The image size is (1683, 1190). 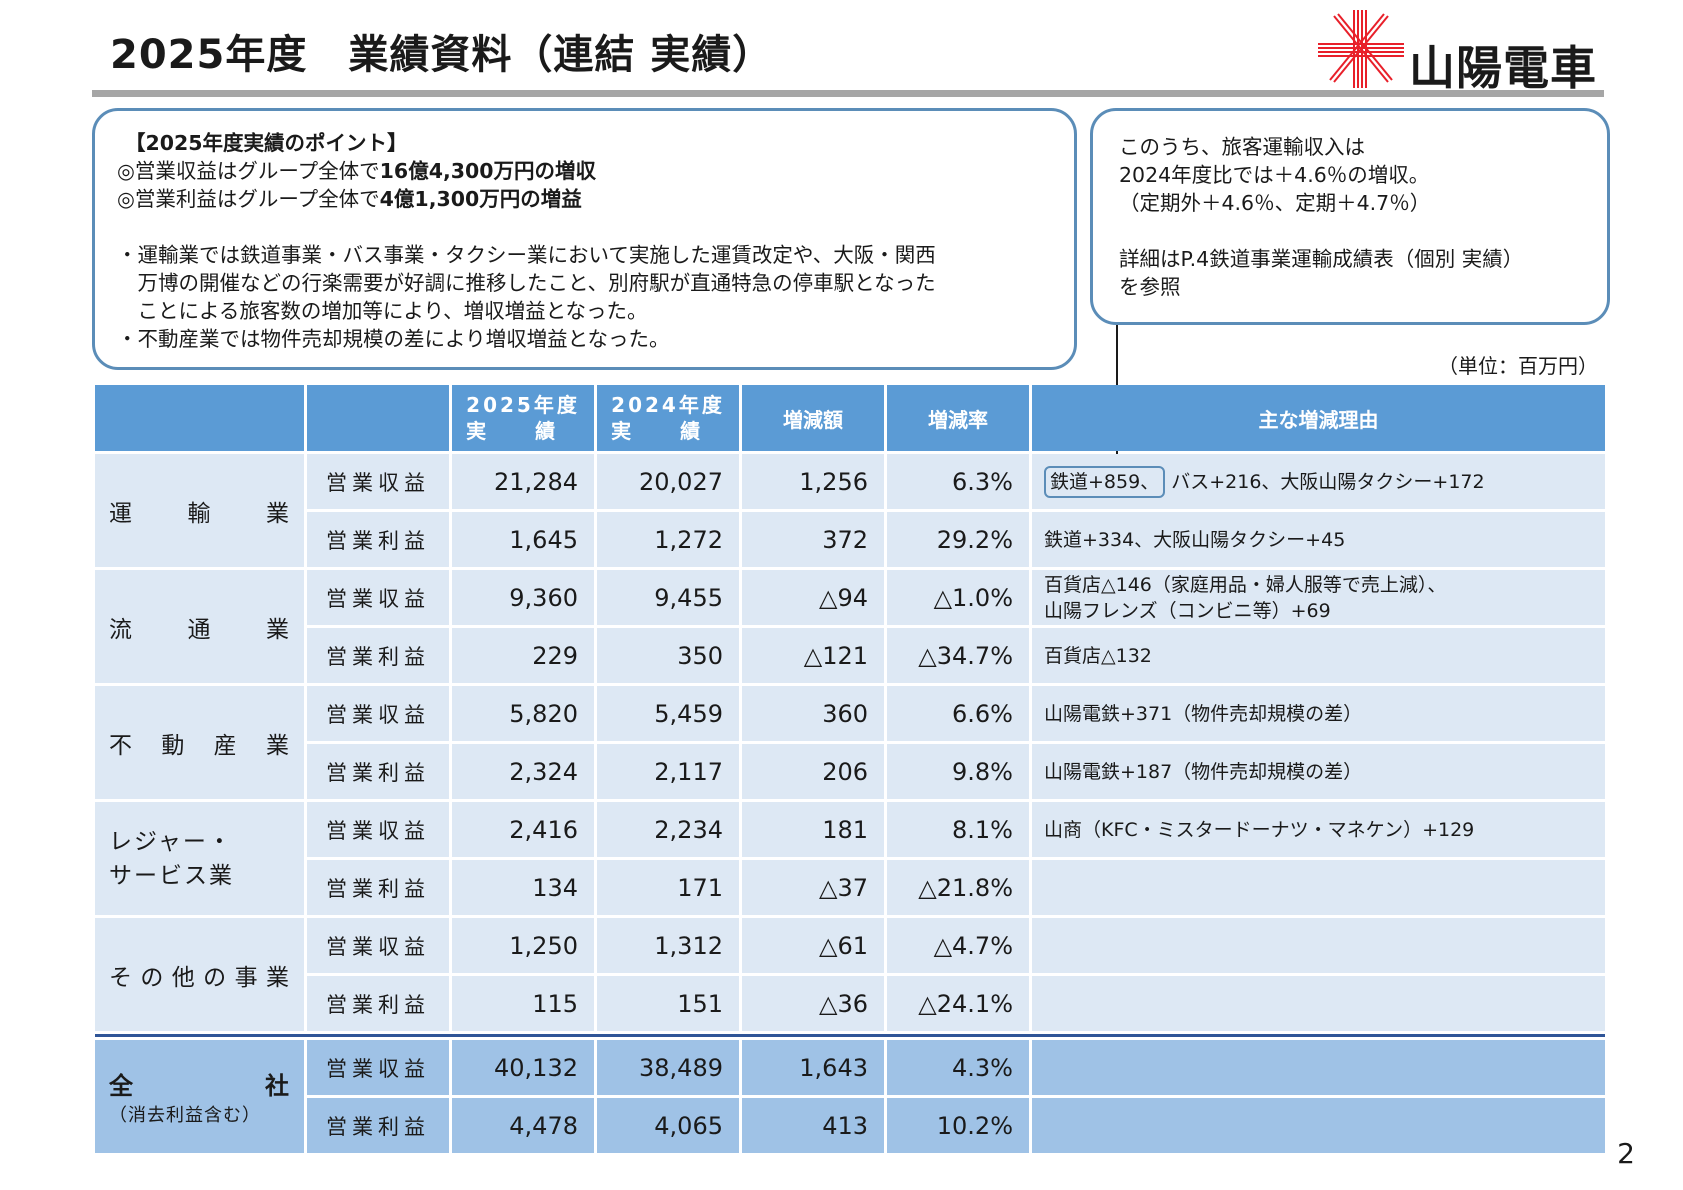 I want to click on segment-name-char: サ, so click(x=121, y=875).